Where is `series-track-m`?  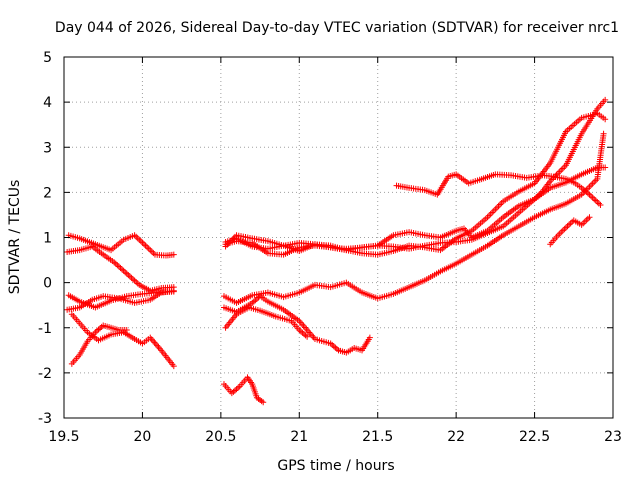 series-track-m is located at coordinates (266, 322).